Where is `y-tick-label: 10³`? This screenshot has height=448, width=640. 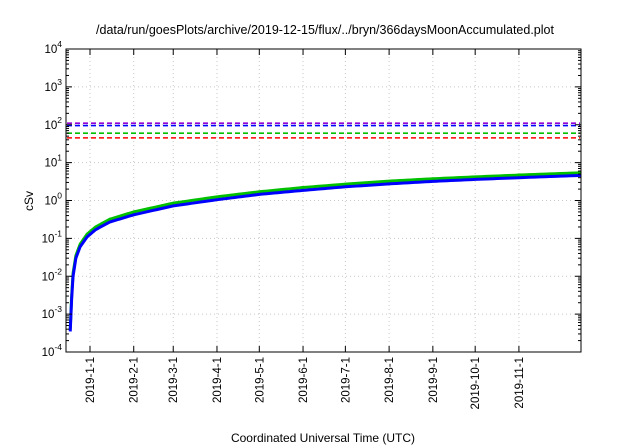 y-tick-label: 10³ is located at coordinates (53, 85).